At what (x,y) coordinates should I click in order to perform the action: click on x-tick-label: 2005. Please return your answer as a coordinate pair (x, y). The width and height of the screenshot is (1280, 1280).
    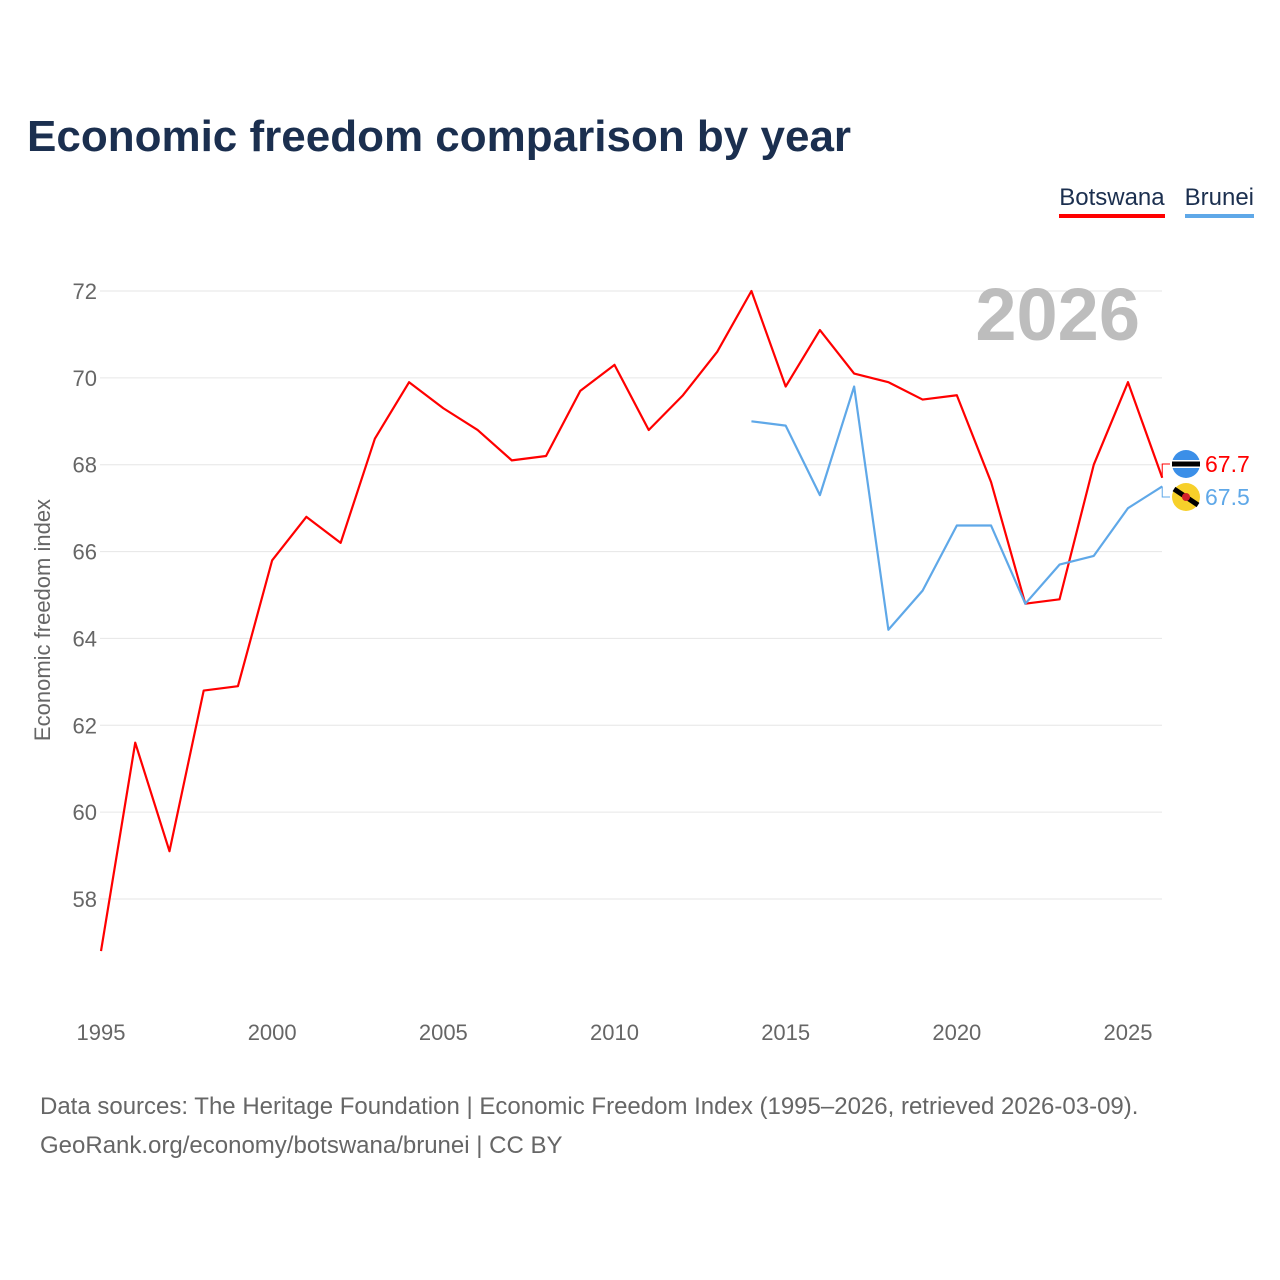
    Looking at the image, I should click on (443, 1032).